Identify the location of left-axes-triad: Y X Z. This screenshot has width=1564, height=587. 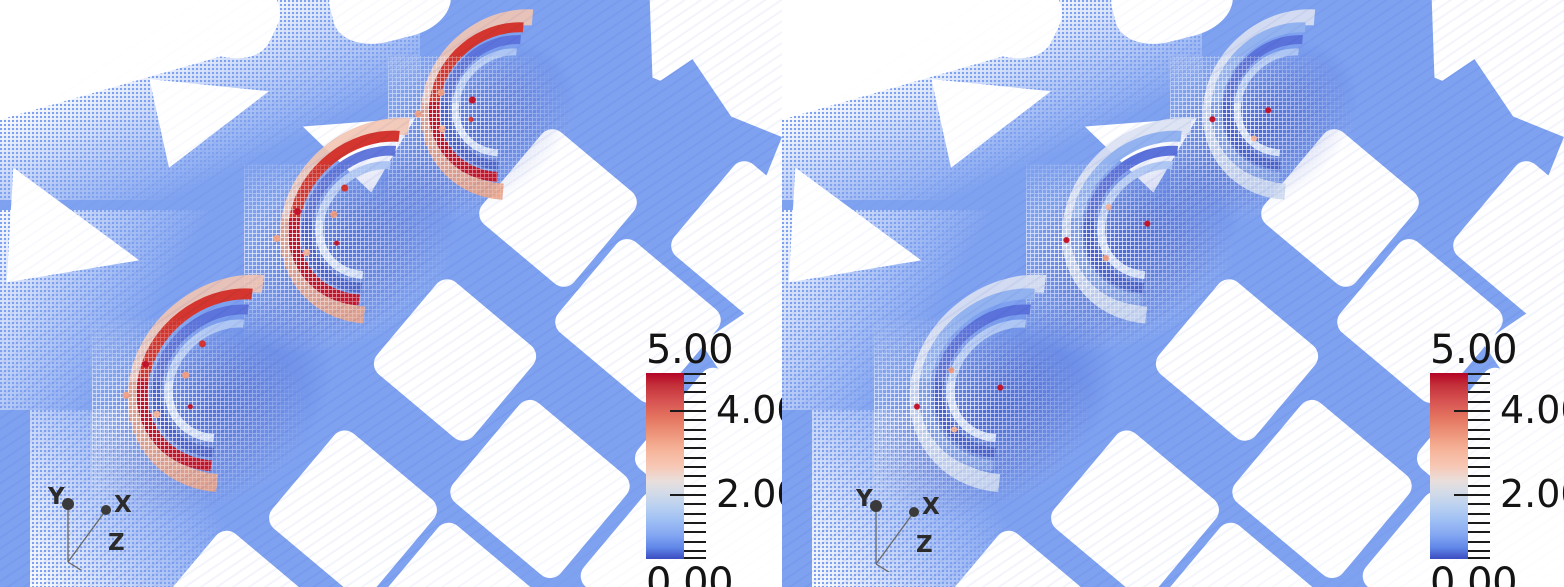
(82, 520).